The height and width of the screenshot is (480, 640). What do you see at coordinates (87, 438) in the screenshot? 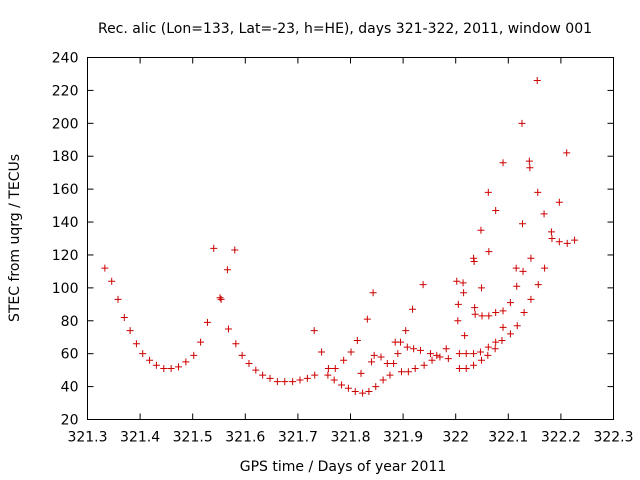
I see `x-tick-label: 321.3` at bounding box center [87, 438].